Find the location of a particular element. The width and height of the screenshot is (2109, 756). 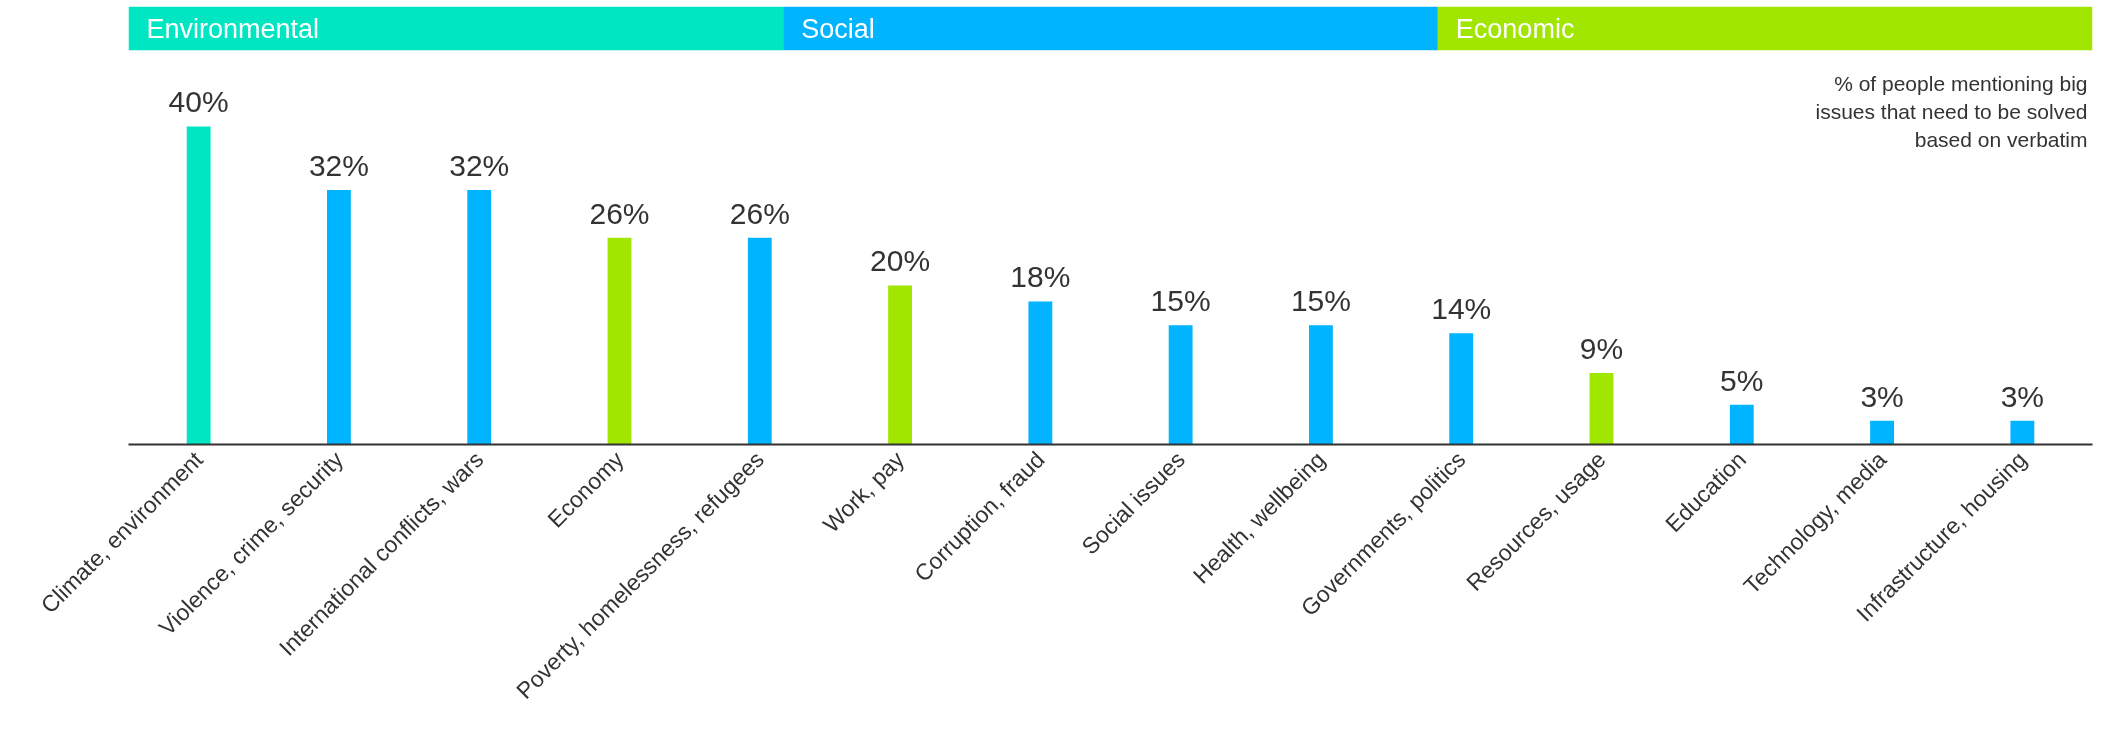

data-label: 14% is located at coordinates (1461, 309).